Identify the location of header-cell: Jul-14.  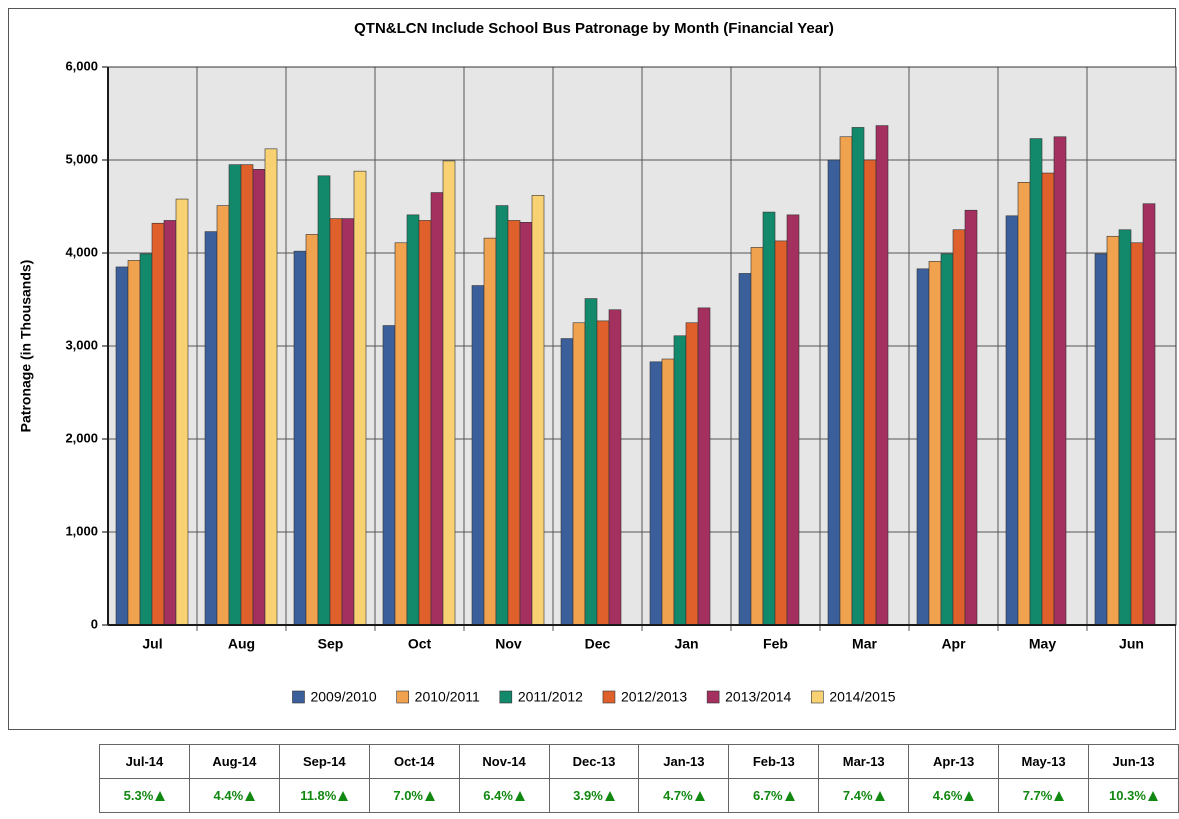
(144, 761).